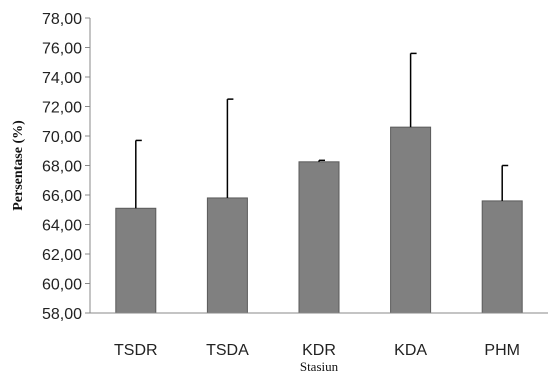  What do you see at coordinates (502, 350) in the screenshot?
I see `x-tick-label: PHM` at bounding box center [502, 350].